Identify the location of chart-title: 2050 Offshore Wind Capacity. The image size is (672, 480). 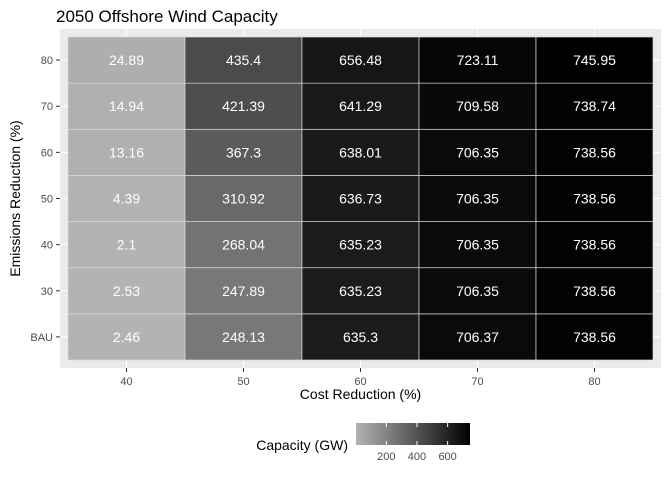
(167, 16).